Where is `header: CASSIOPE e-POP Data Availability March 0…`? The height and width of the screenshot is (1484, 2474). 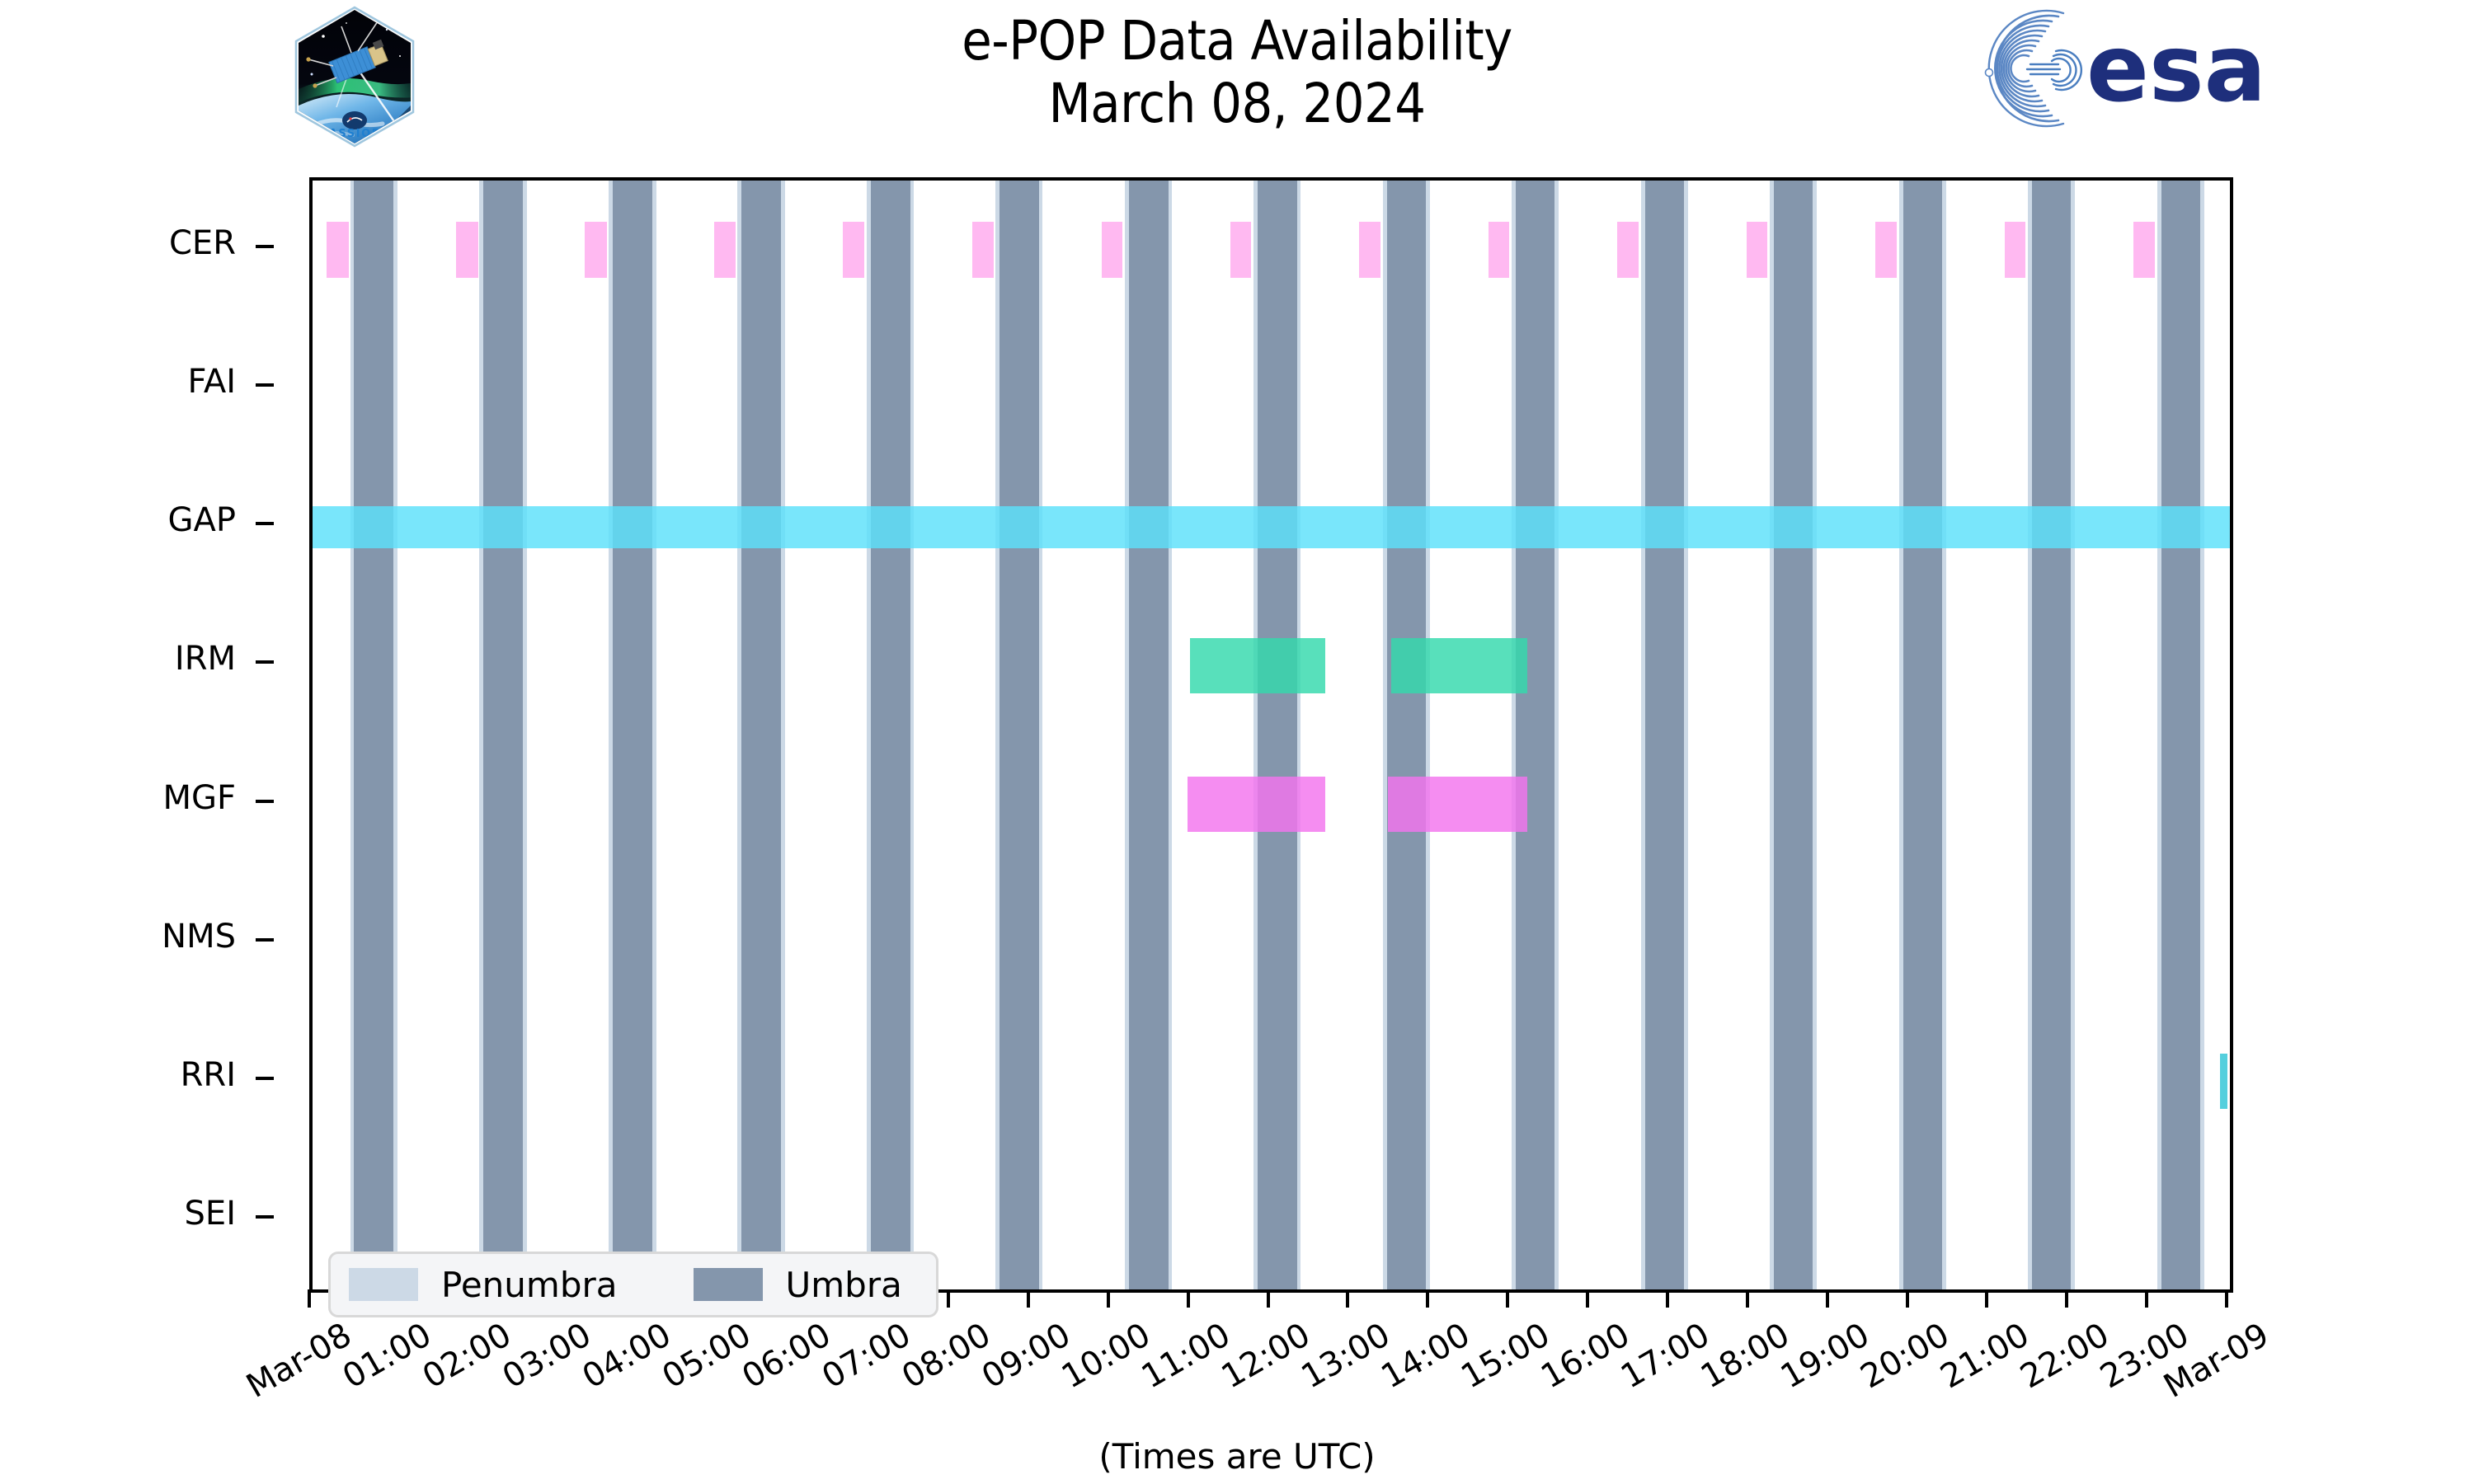 header: CASSIOPE e-POP Data Availability March 0… is located at coordinates (1237, 88).